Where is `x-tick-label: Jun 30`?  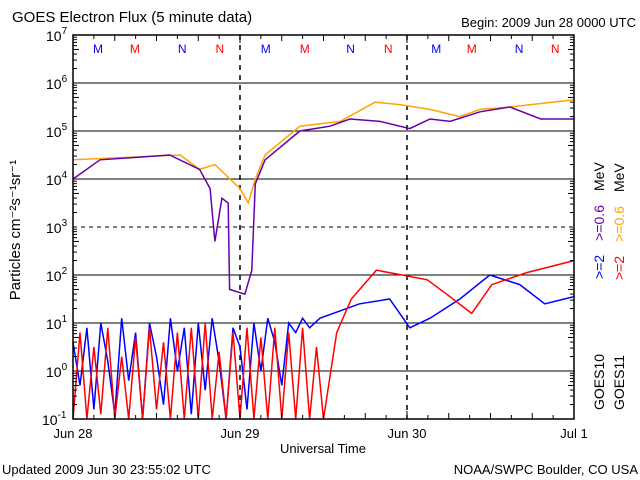 x-tick-label: Jun 30 is located at coordinates (406, 433).